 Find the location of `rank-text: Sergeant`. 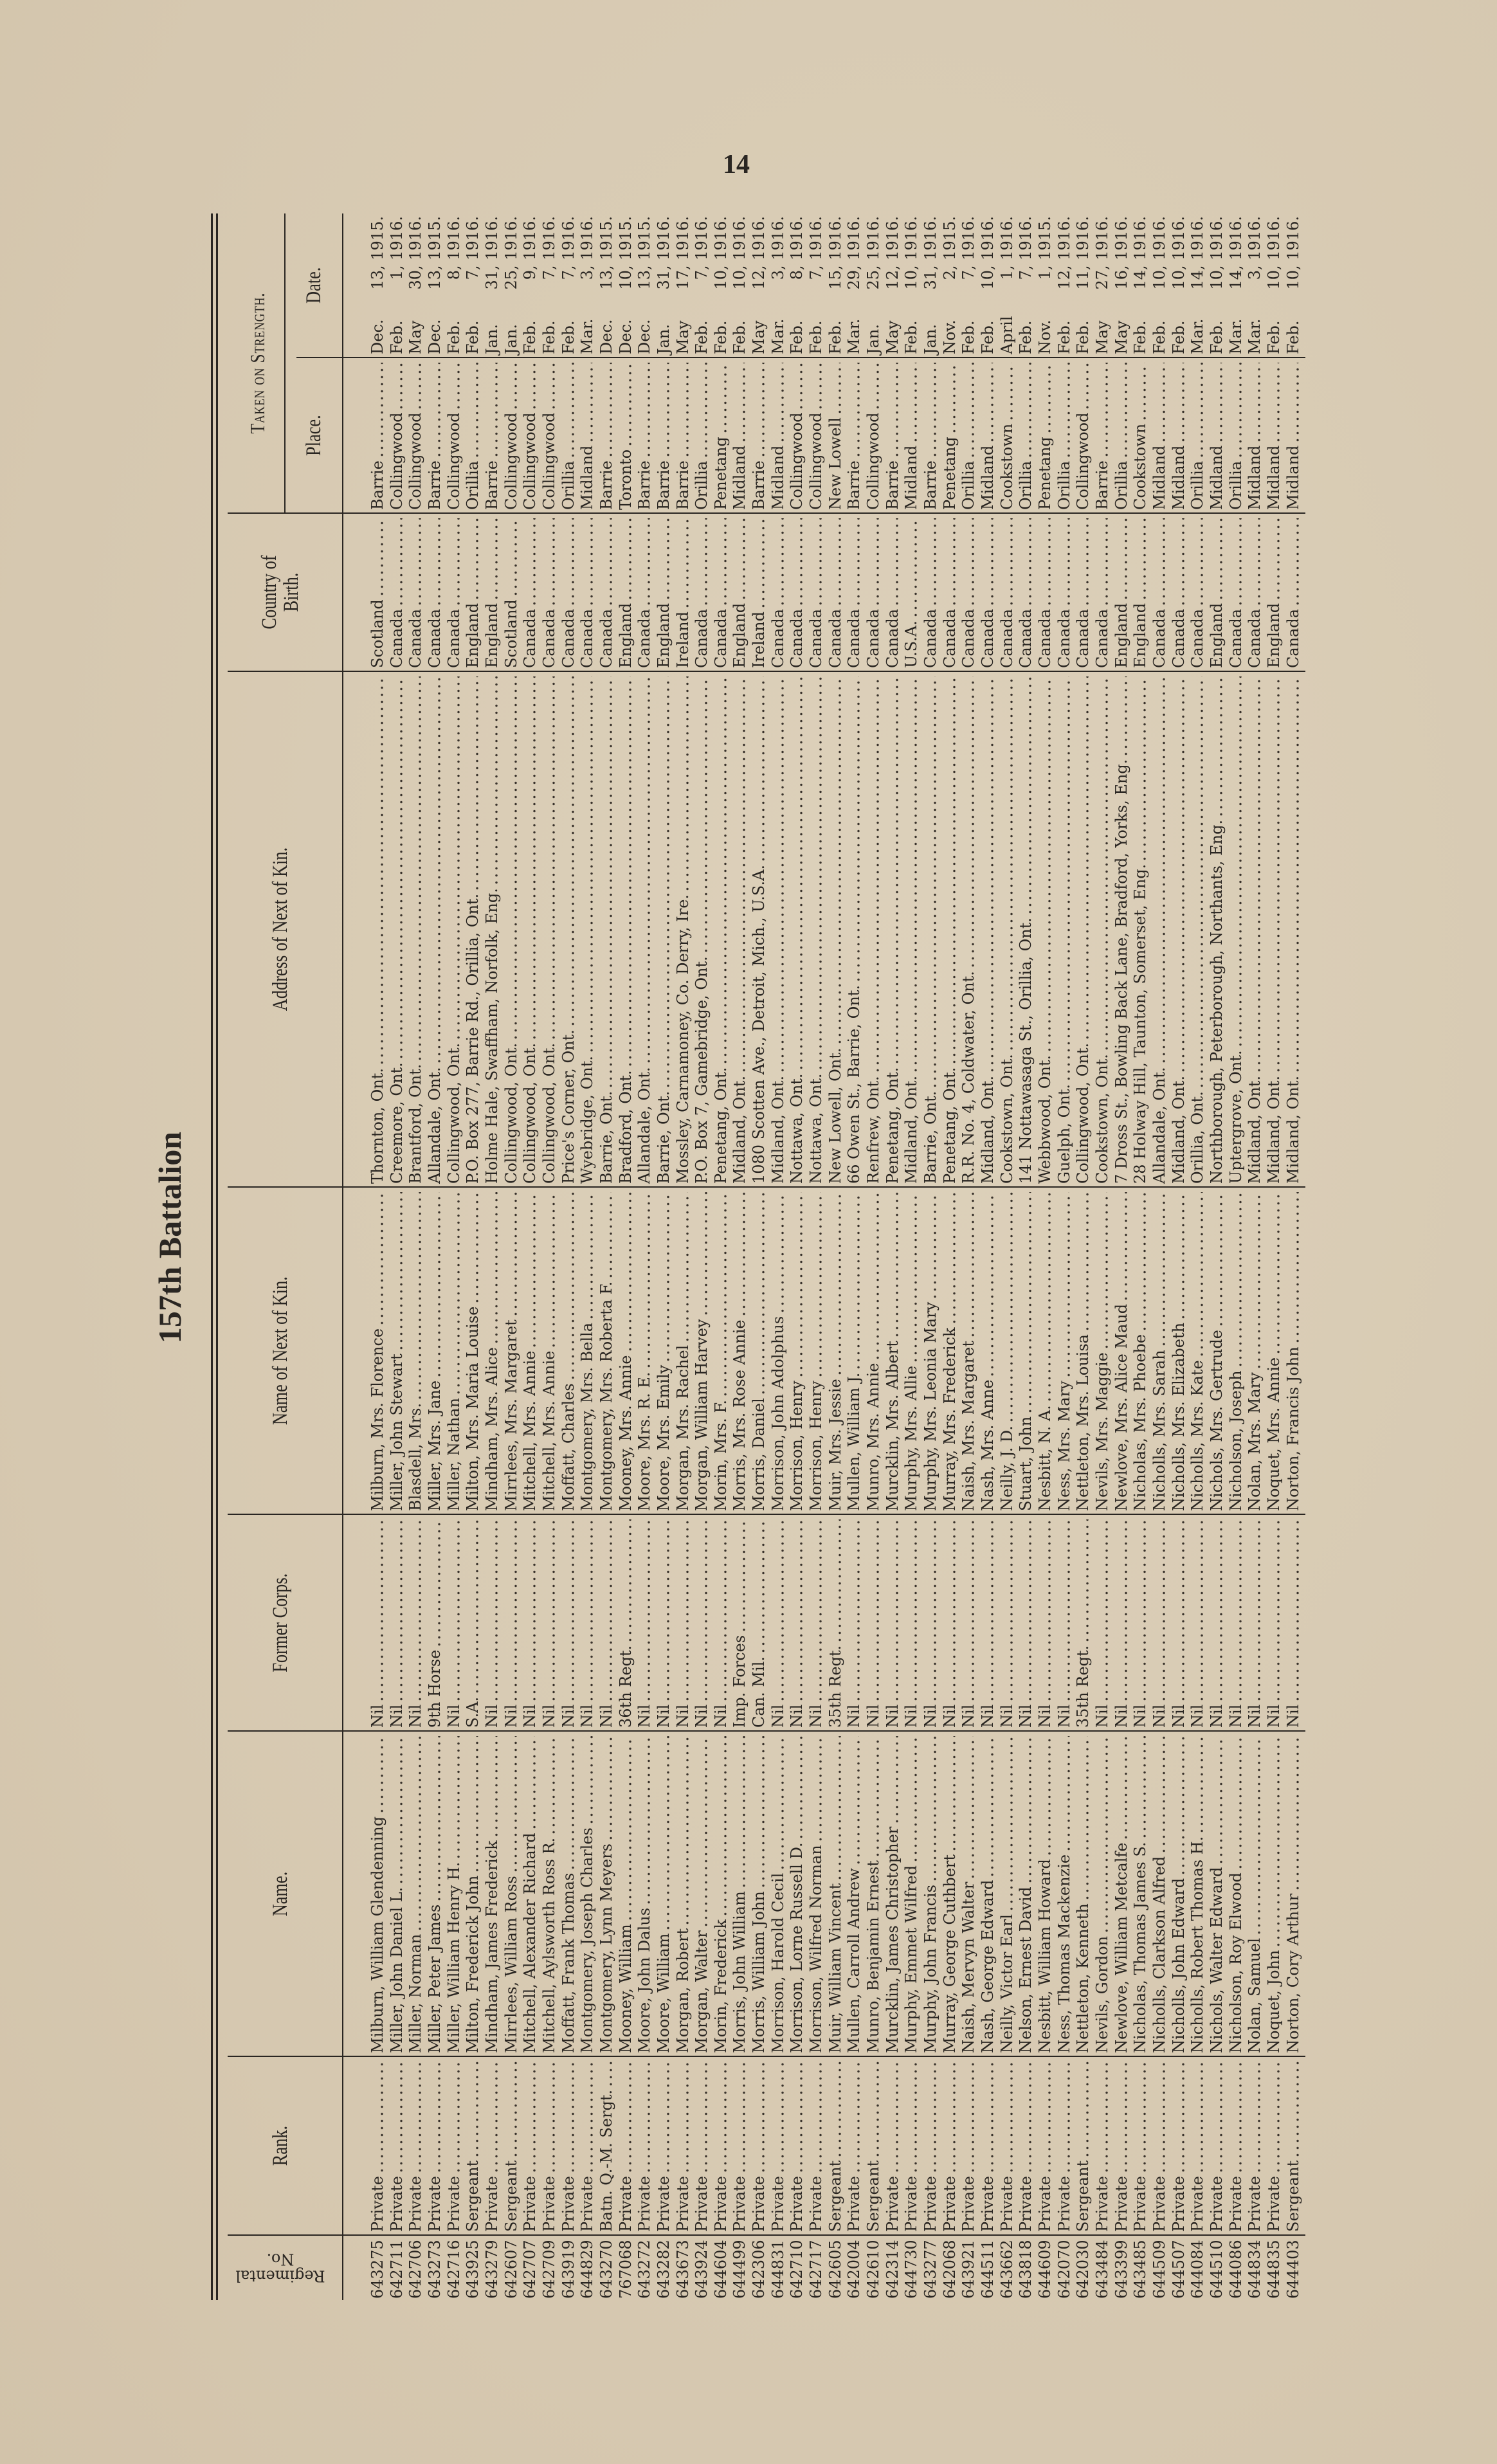

rank-text: Sergeant is located at coordinates (1293, 2196).